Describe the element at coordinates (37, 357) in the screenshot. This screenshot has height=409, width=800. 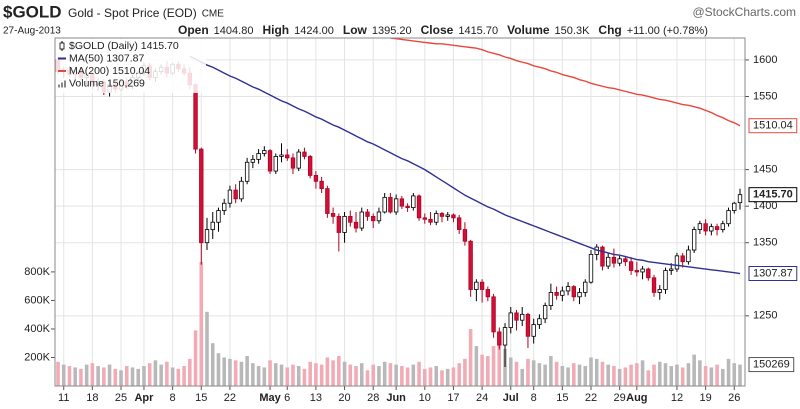
I see `y2-tick-label: 200K` at that location.